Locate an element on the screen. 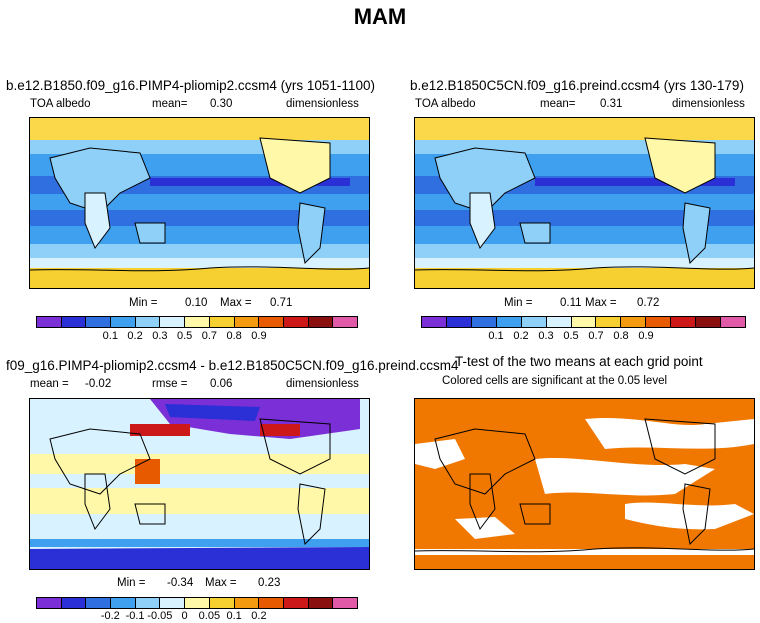 This screenshot has width=760, height=623. panel2-colorbar is located at coordinates (583, 322).